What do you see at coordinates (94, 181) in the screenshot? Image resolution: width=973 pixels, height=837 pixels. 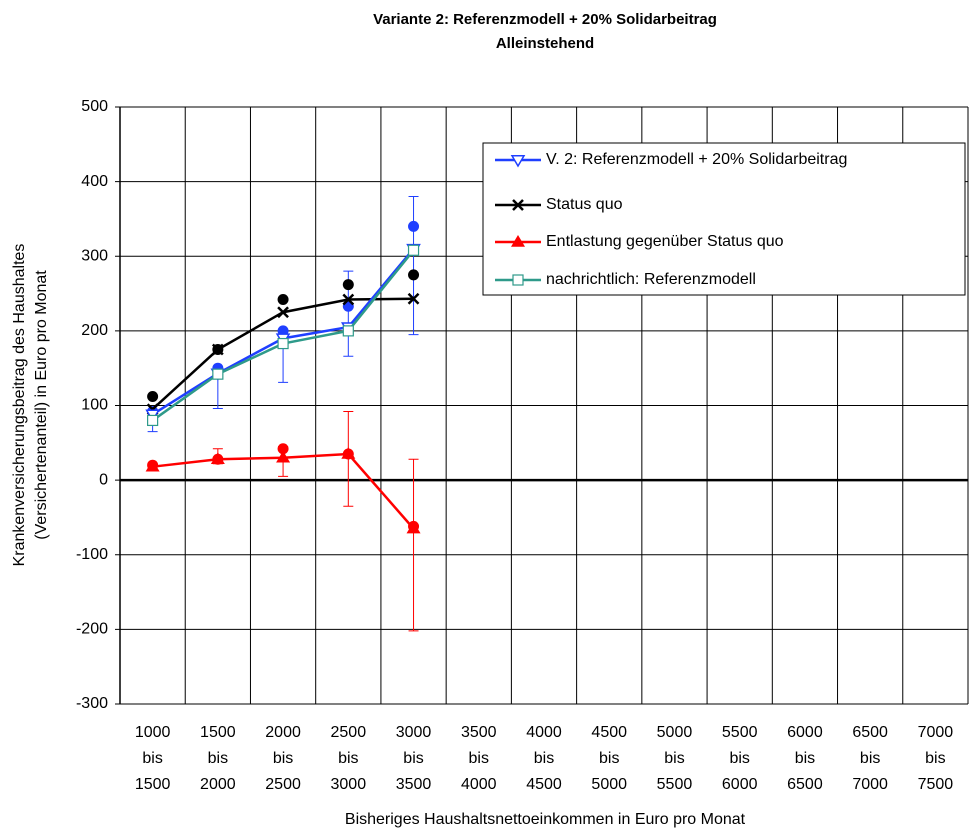 I see `y-tick-label: 400` at bounding box center [94, 181].